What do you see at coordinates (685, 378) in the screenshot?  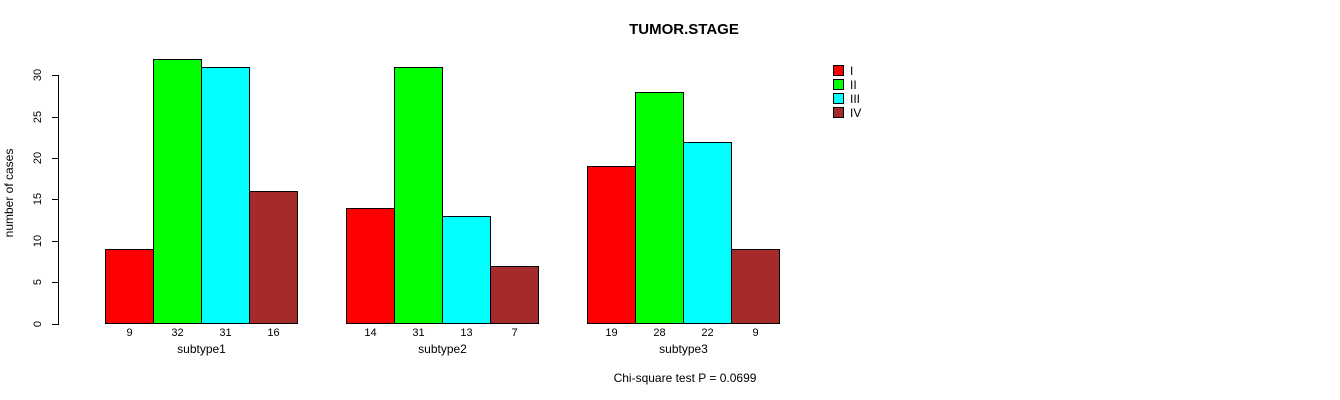 I see `chi-square-footnote: Chi-square test P = 0.0699` at bounding box center [685, 378].